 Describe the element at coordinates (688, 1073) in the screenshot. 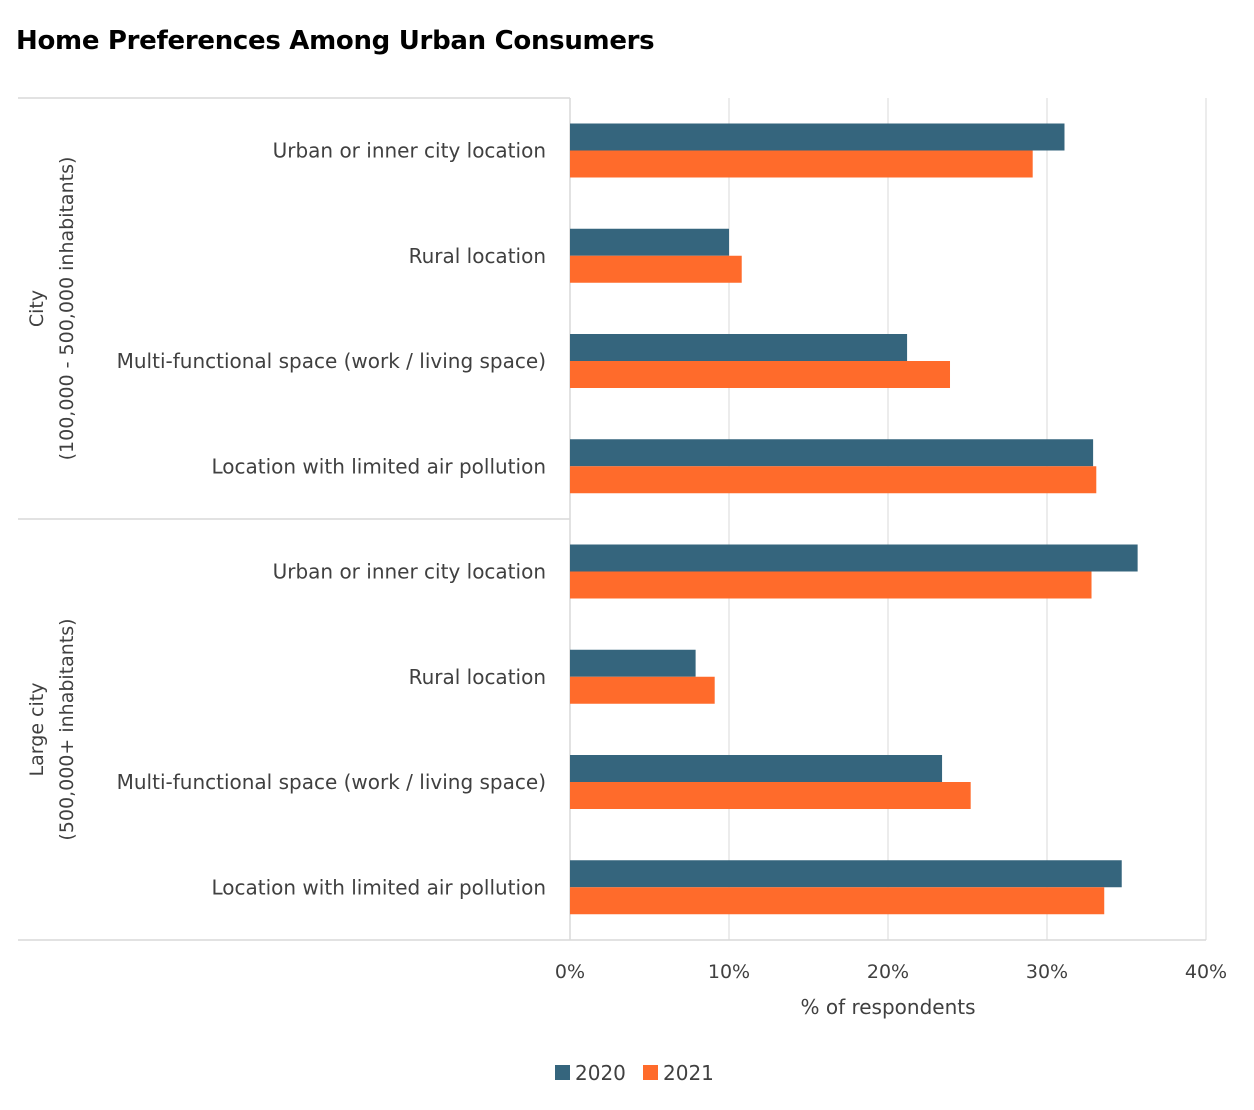

I see `legend-label-2021: 2021` at that location.